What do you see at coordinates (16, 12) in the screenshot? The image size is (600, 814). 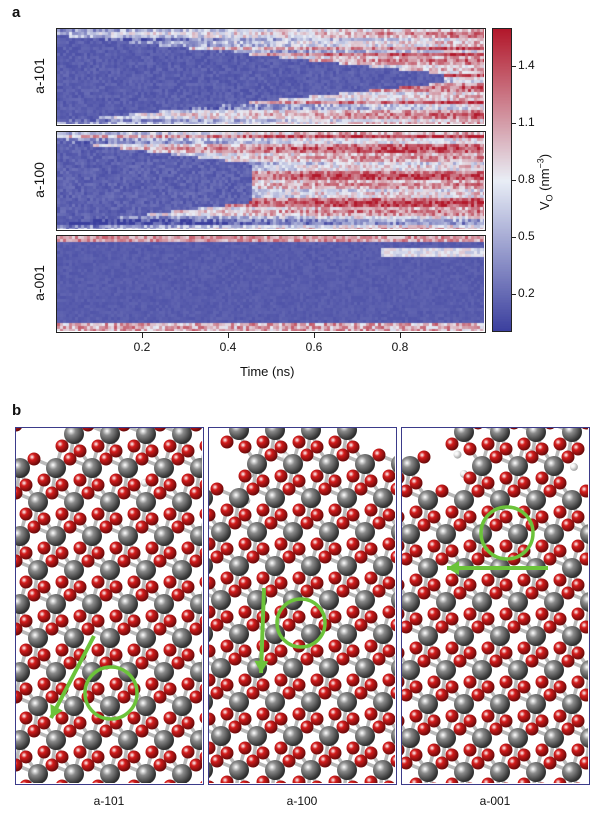 I see `panel-a-label: a` at bounding box center [16, 12].